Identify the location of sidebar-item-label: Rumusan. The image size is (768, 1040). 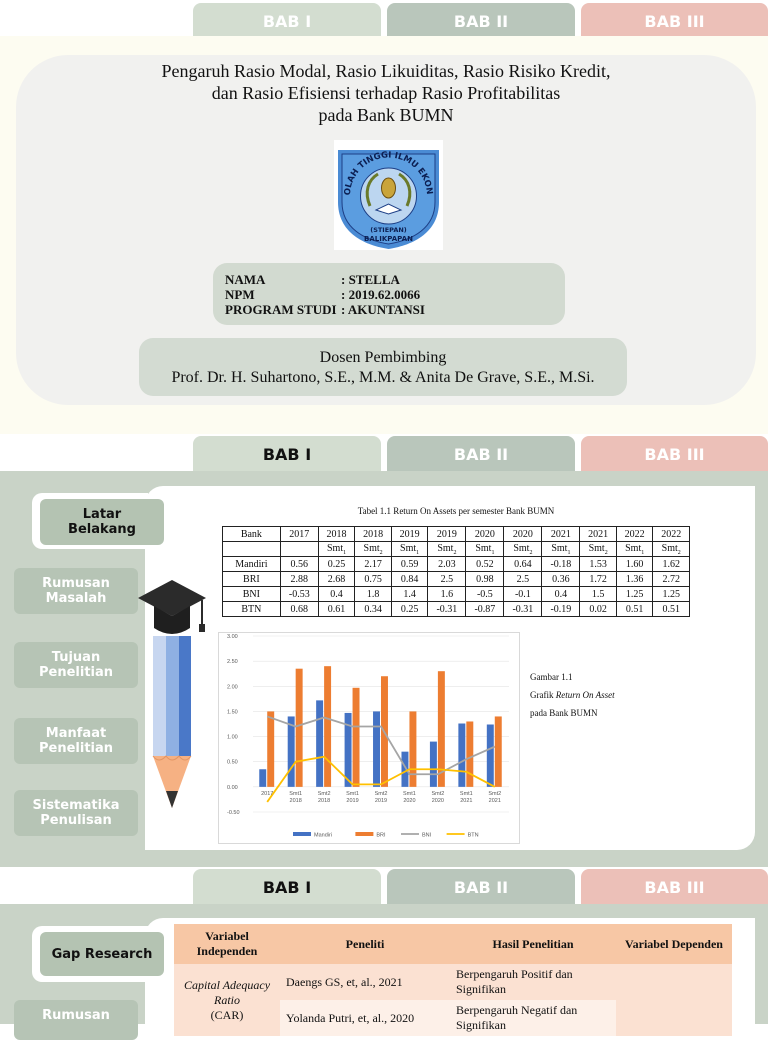
(76, 1015).